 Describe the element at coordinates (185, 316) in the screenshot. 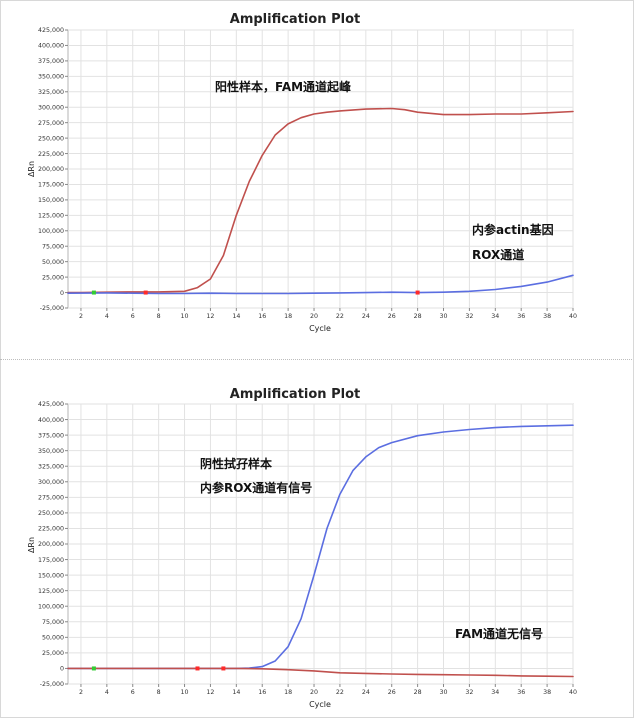

I see `x-tick-label: 10` at that location.